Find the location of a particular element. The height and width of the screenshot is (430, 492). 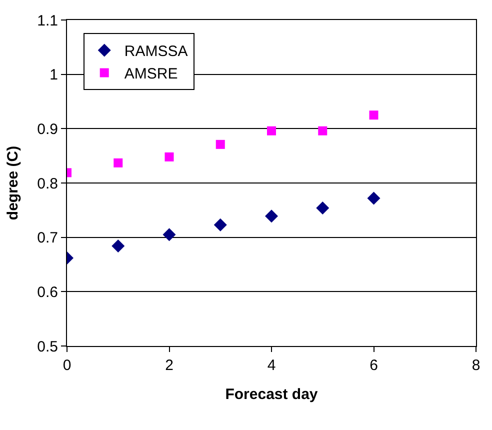

x-tick-label: 2 is located at coordinates (169, 365).